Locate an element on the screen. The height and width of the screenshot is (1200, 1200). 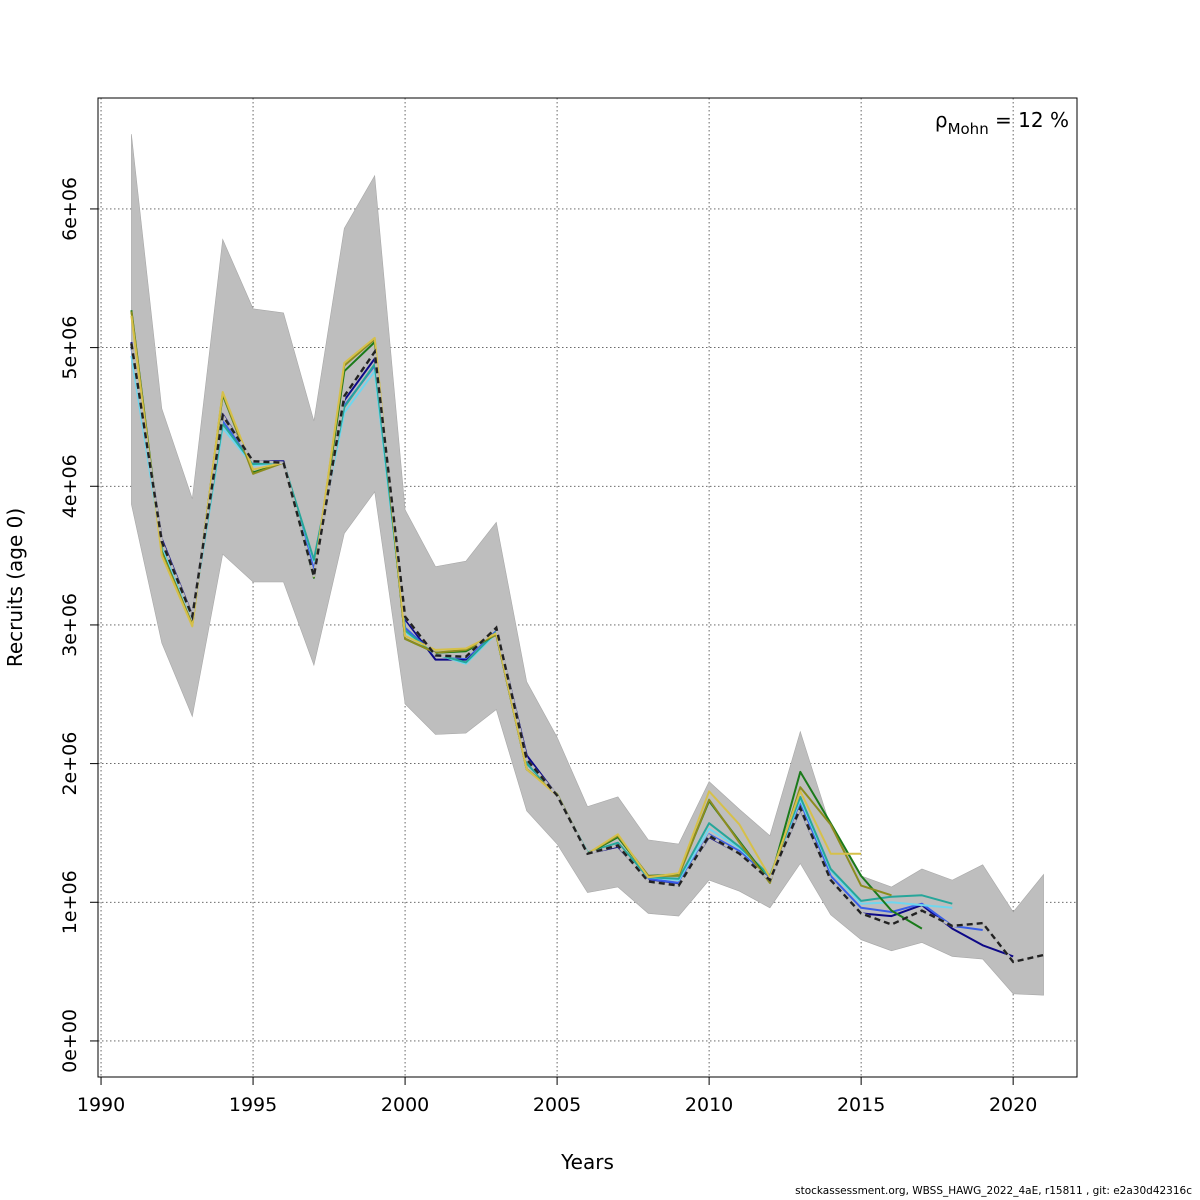
mohn-rho-value: = 12 % is located at coordinates (1029, 120).